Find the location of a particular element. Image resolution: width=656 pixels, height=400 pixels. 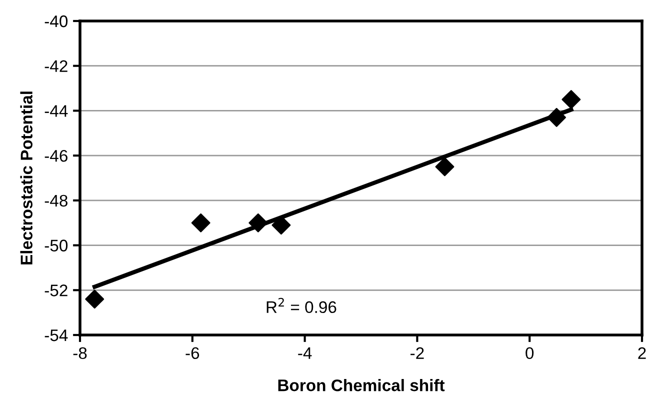

y-tick-label: -48 is located at coordinates (56, 200).